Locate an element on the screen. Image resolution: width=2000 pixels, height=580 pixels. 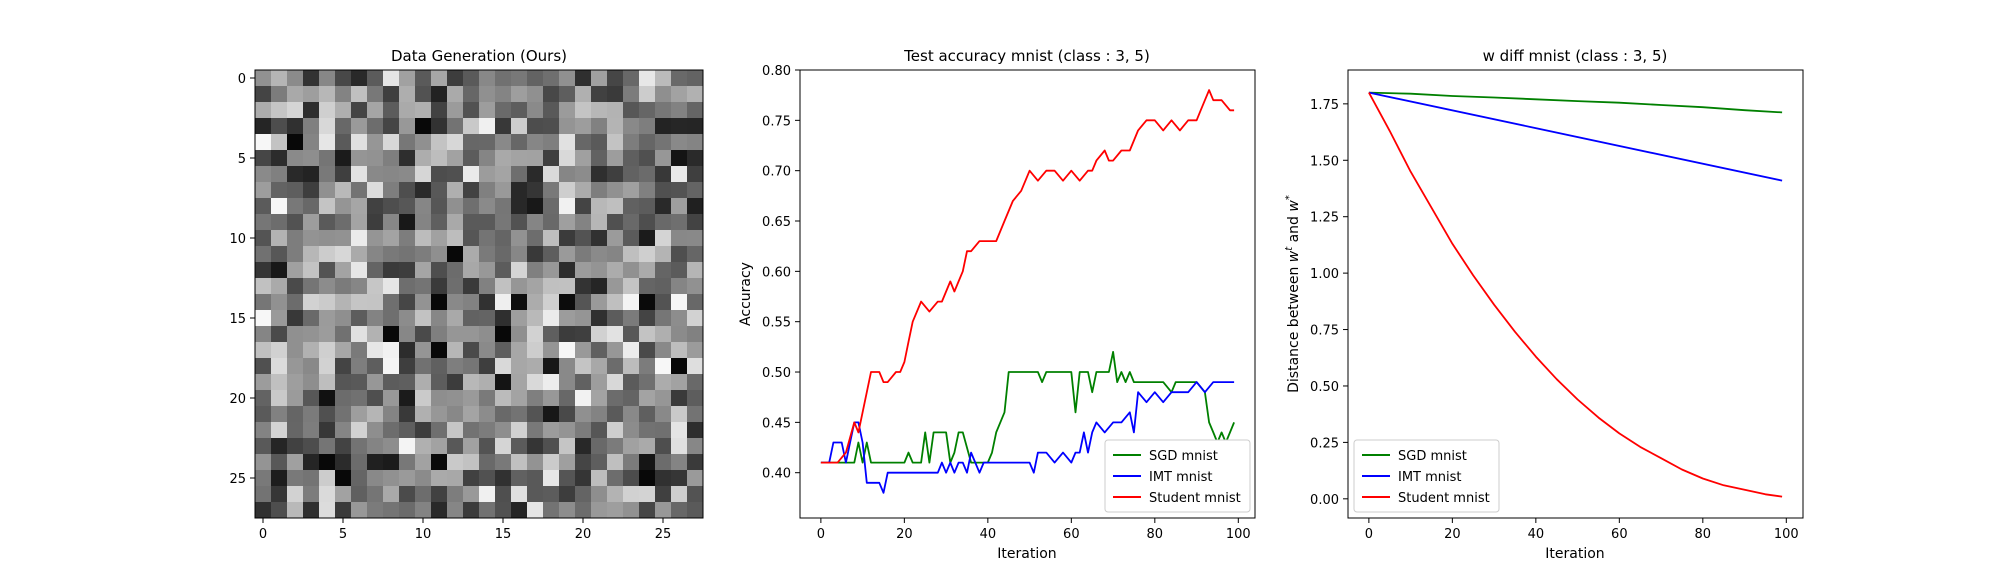
x-tick-label: 20 is located at coordinates (583, 534).